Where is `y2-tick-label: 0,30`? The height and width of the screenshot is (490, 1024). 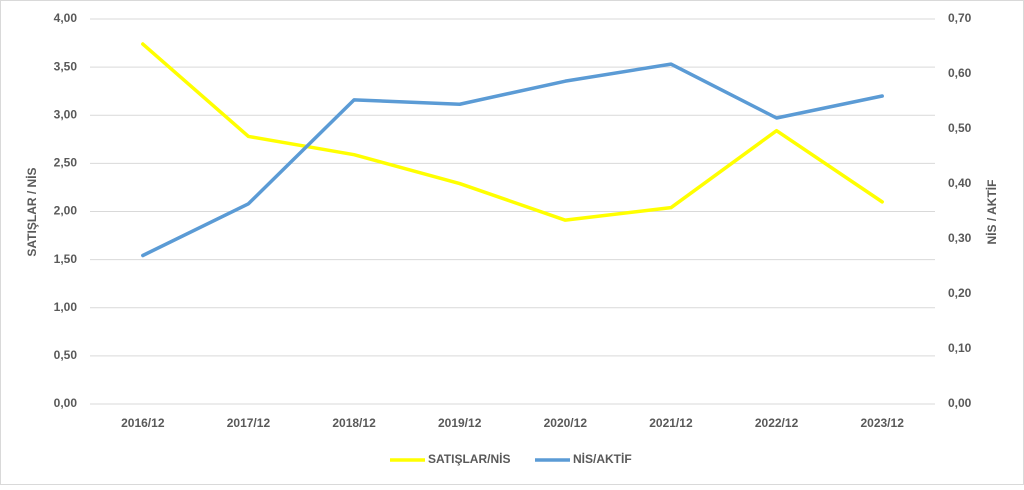 y2-tick-label: 0,30 is located at coordinates (960, 238).